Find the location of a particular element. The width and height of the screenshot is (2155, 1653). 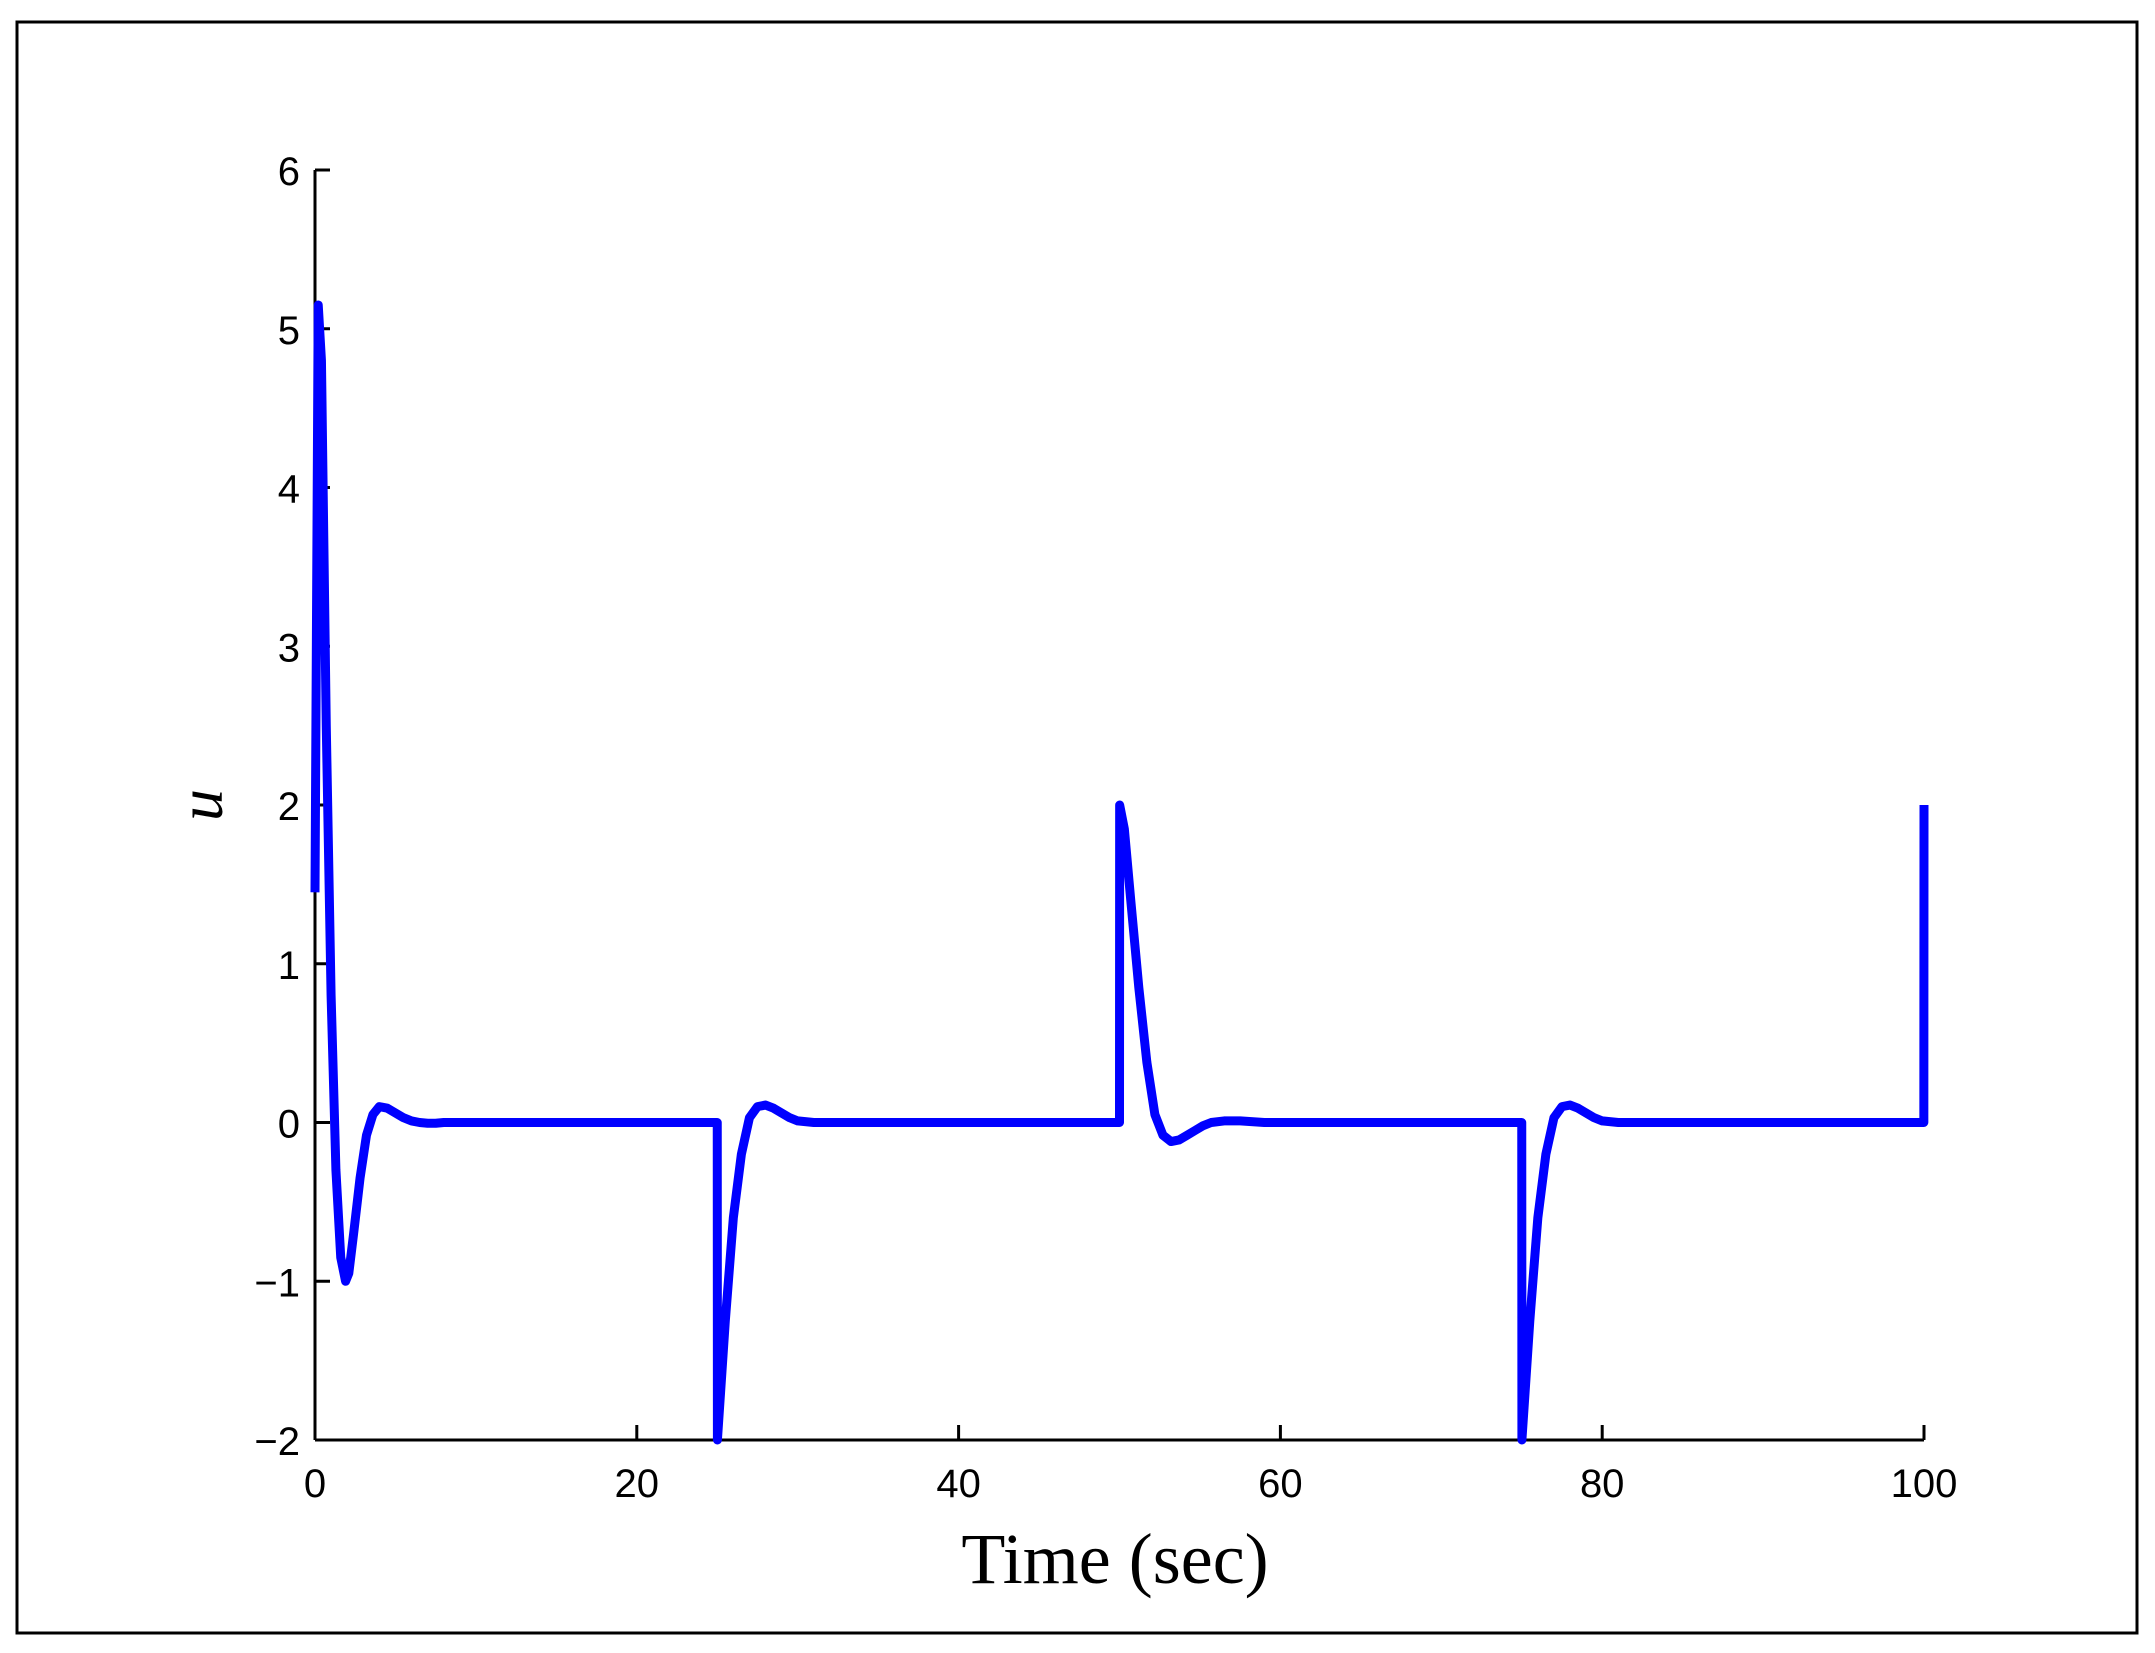

y-tick-label: 4 is located at coordinates (289, 490).